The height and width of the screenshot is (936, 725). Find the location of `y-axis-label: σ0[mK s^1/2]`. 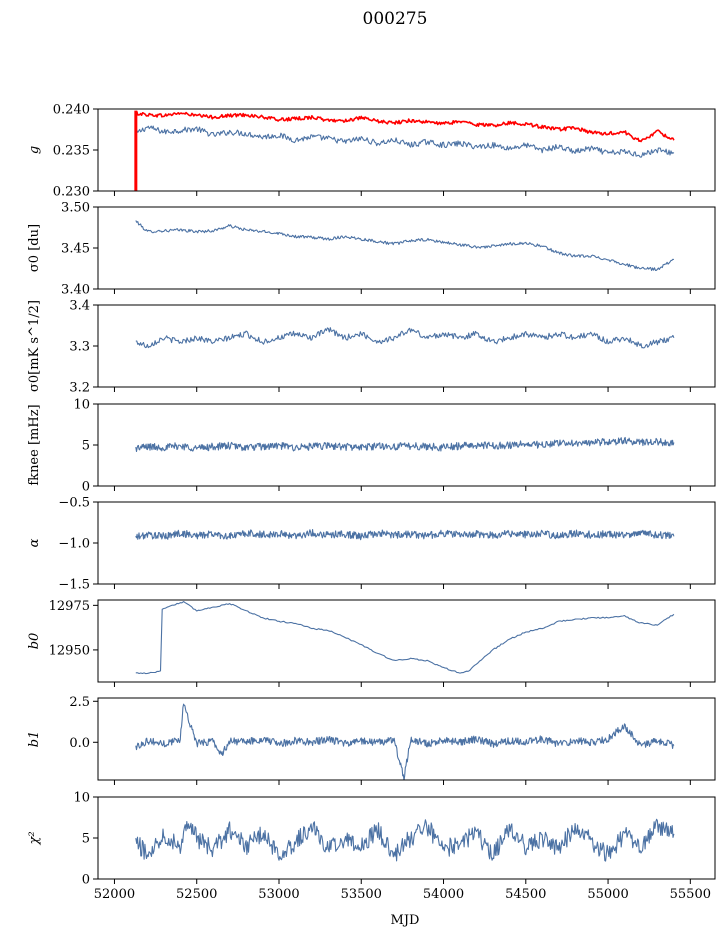

y-axis-label: σ0[mK s^1/2] is located at coordinates (34, 346).